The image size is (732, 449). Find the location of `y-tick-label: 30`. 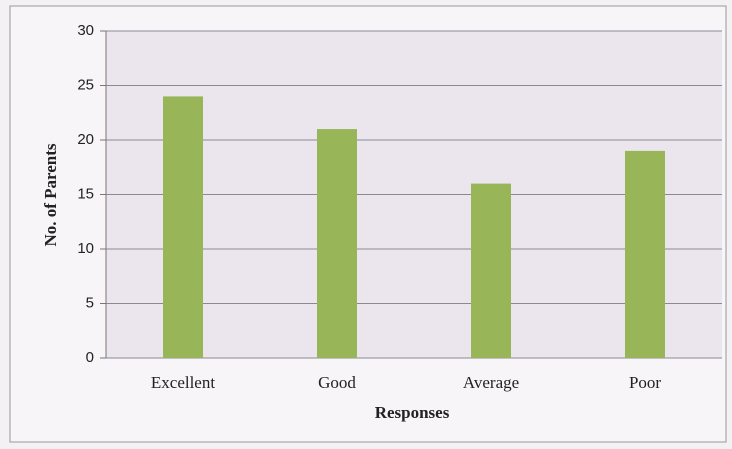

y-tick-label: 30 is located at coordinates (85, 30).